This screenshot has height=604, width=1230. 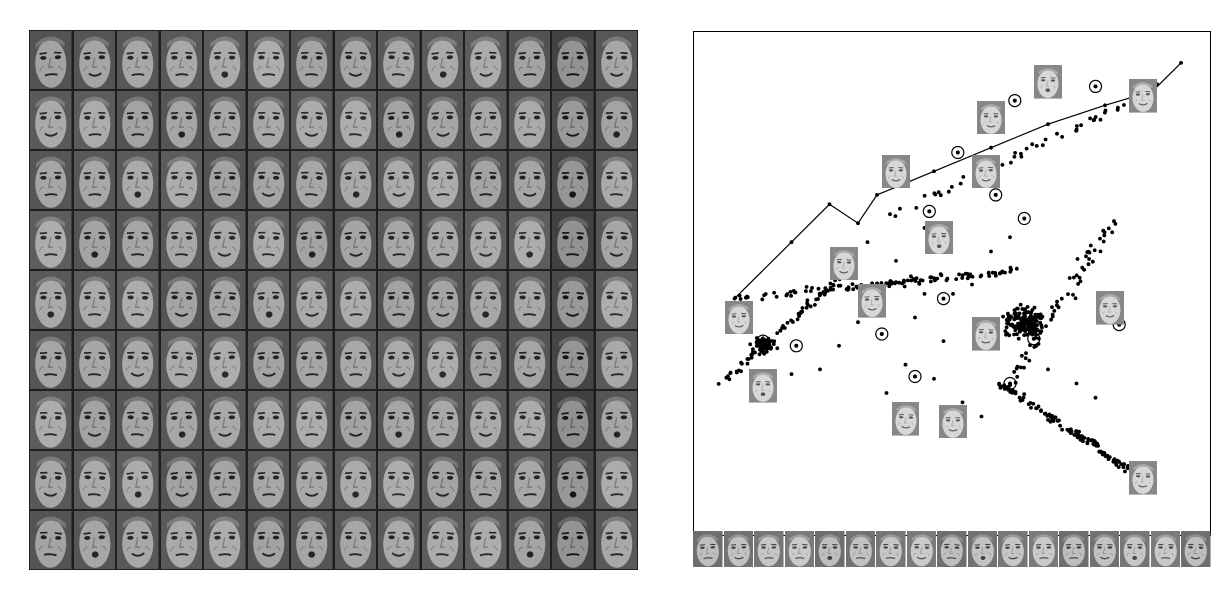 What do you see at coordinates (739, 317) in the screenshot?
I see `face-inset` at bounding box center [739, 317].